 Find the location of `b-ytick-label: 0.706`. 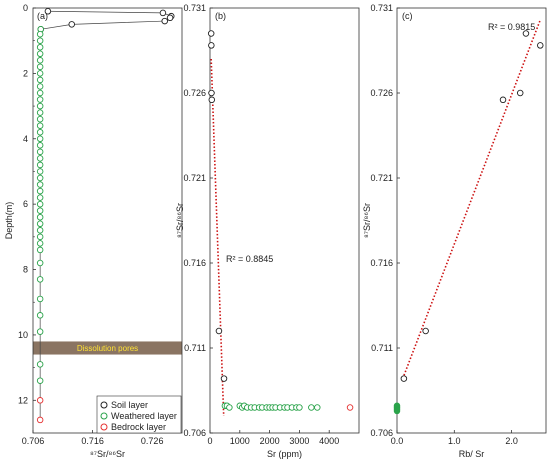

b-ytick-label: 0.706 is located at coordinates (194, 433).